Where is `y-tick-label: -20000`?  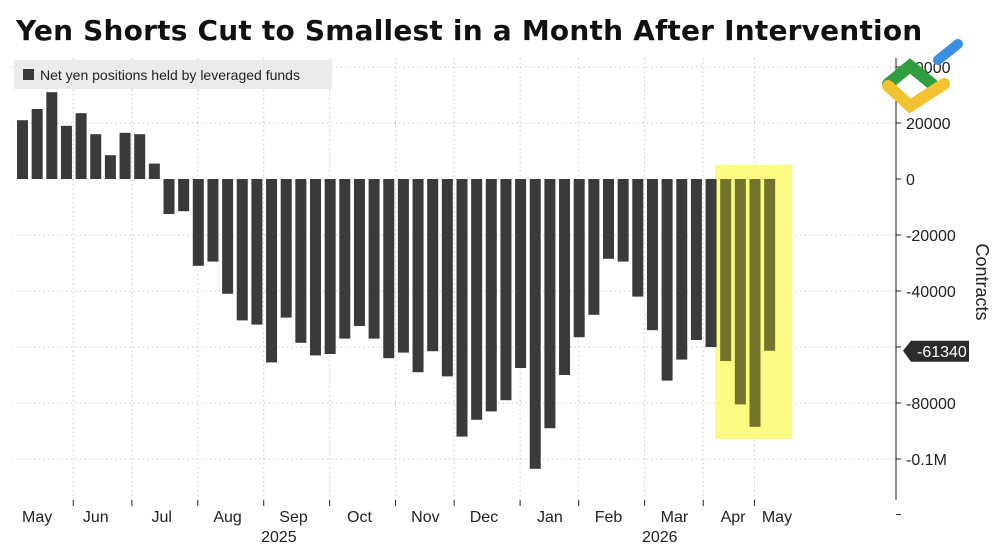
y-tick-label: -20000 is located at coordinates (931, 236).